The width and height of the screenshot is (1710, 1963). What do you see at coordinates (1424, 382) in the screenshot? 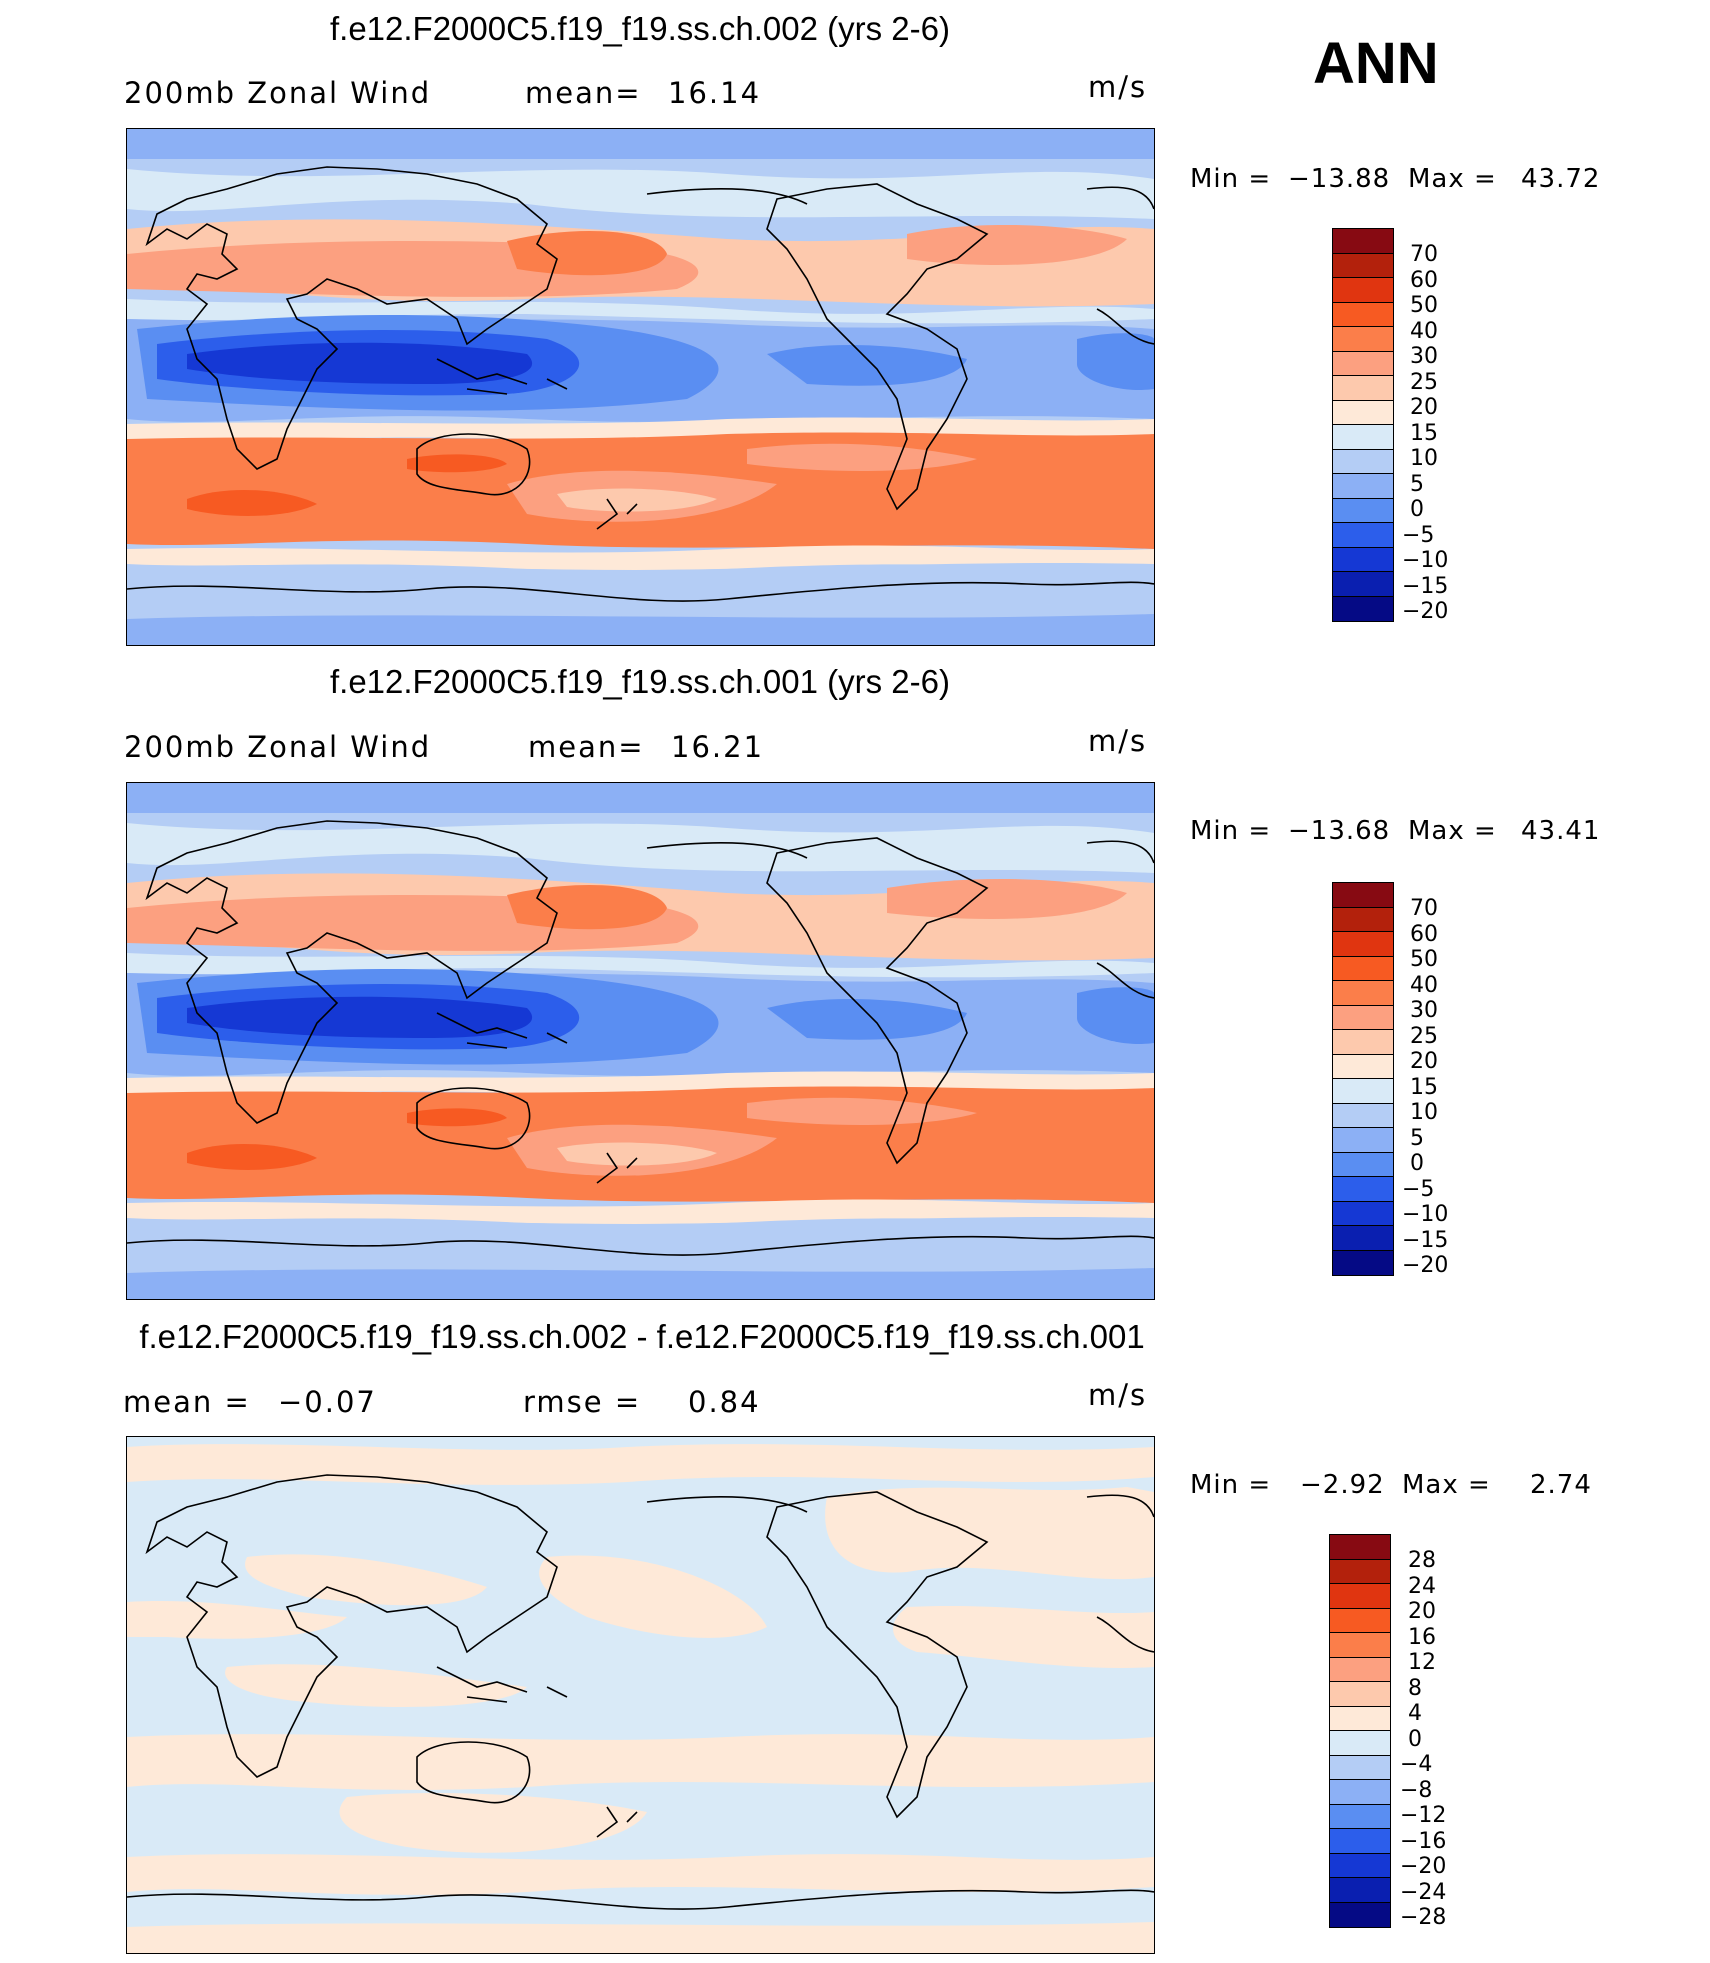
I see `colorbar-label: 25` at bounding box center [1424, 382].